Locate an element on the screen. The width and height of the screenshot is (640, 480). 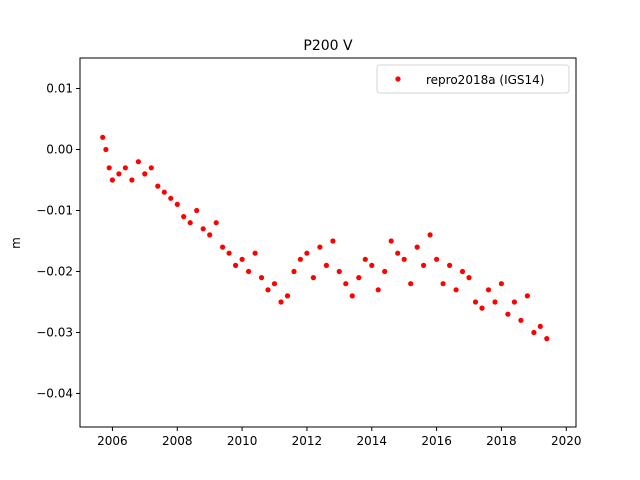
y-axis-label: m is located at coordinates (16, 243).